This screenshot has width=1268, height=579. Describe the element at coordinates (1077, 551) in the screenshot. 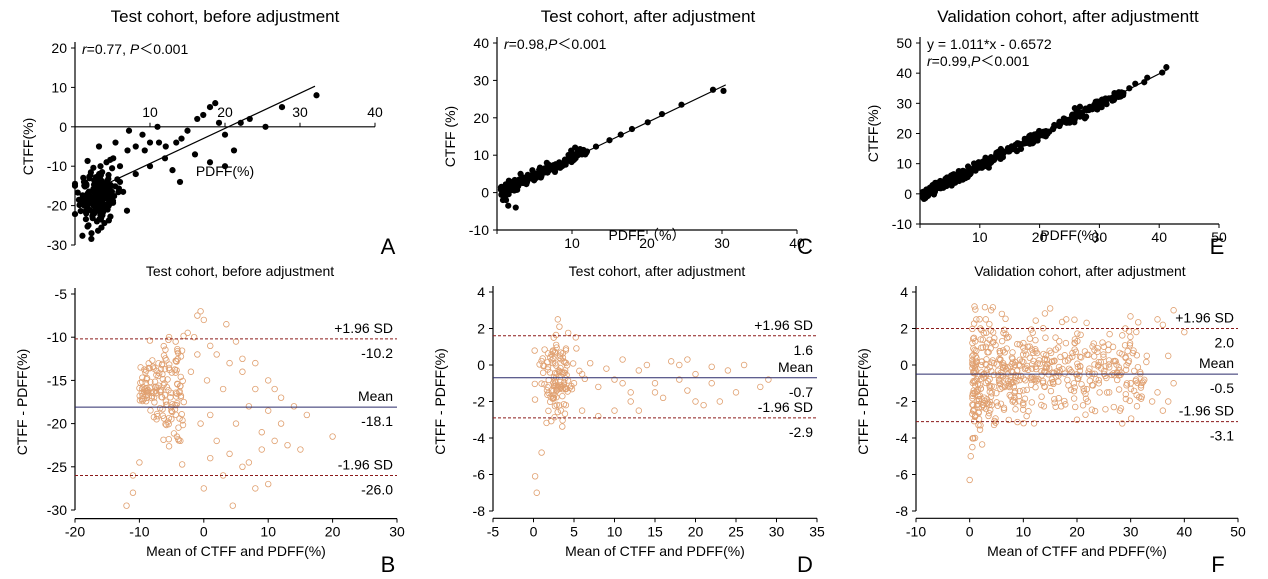

I see `x-axis-label: Mean of CTFF and PDFF(%)` at that location.